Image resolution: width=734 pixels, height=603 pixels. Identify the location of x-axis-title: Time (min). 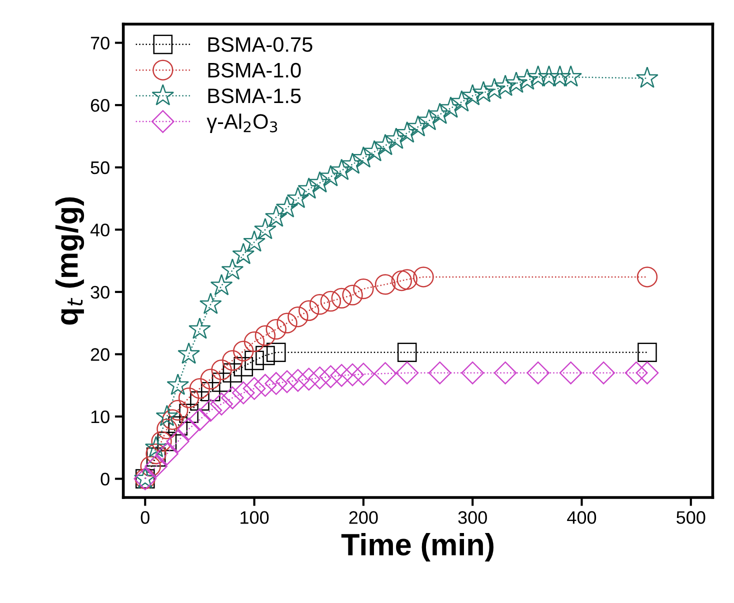
(417, 547).